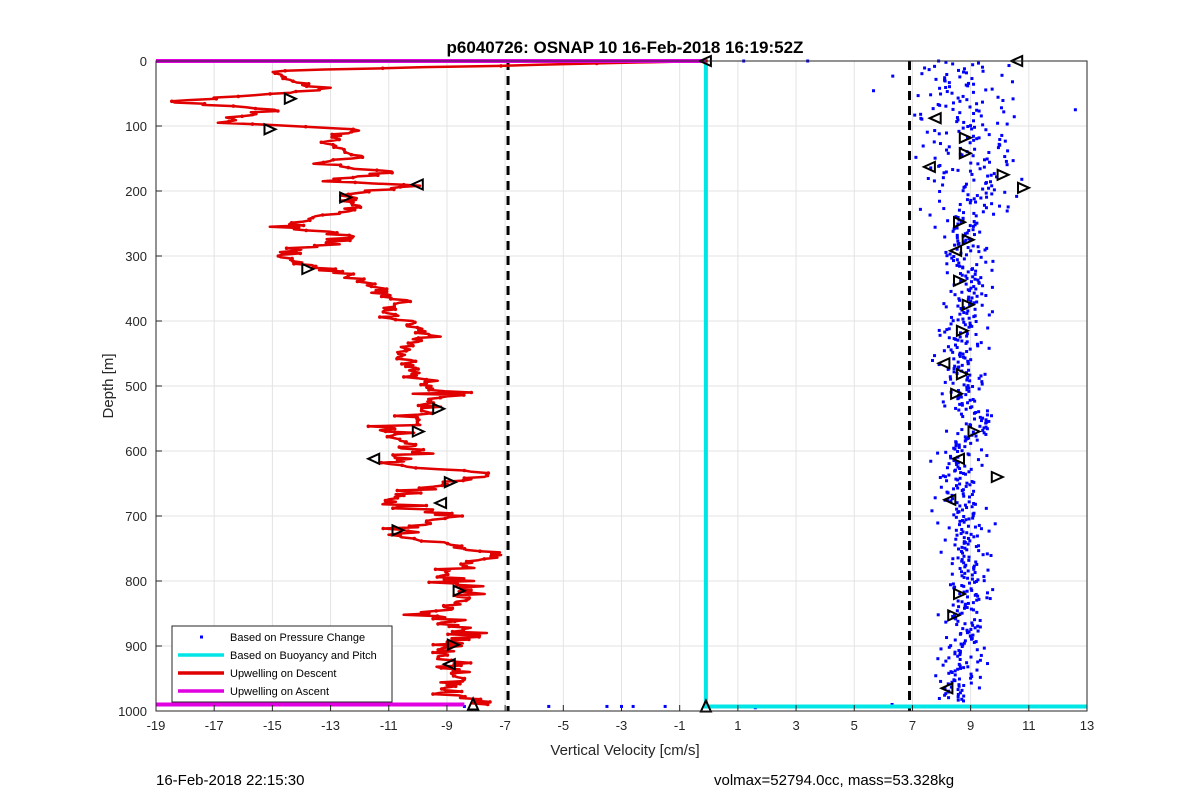  Describe the element at coordinates (136, 646) in the screenshot. I see `y-tick-label: 900` at that location.